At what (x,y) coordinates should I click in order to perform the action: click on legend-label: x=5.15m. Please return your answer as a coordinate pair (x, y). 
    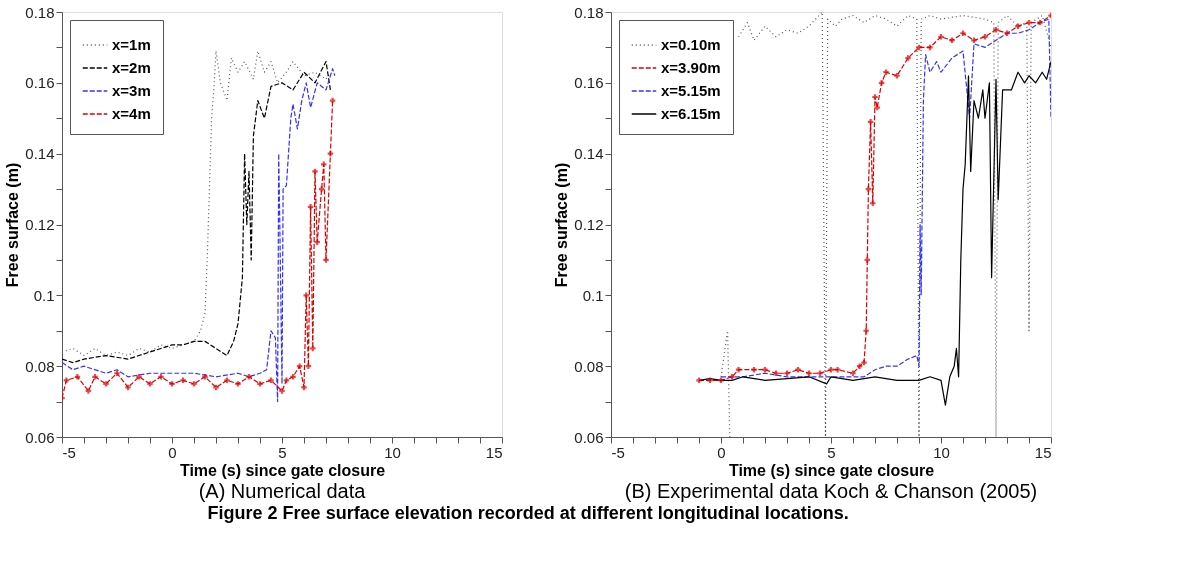
    Looking at the image, I should click on (691, 90).